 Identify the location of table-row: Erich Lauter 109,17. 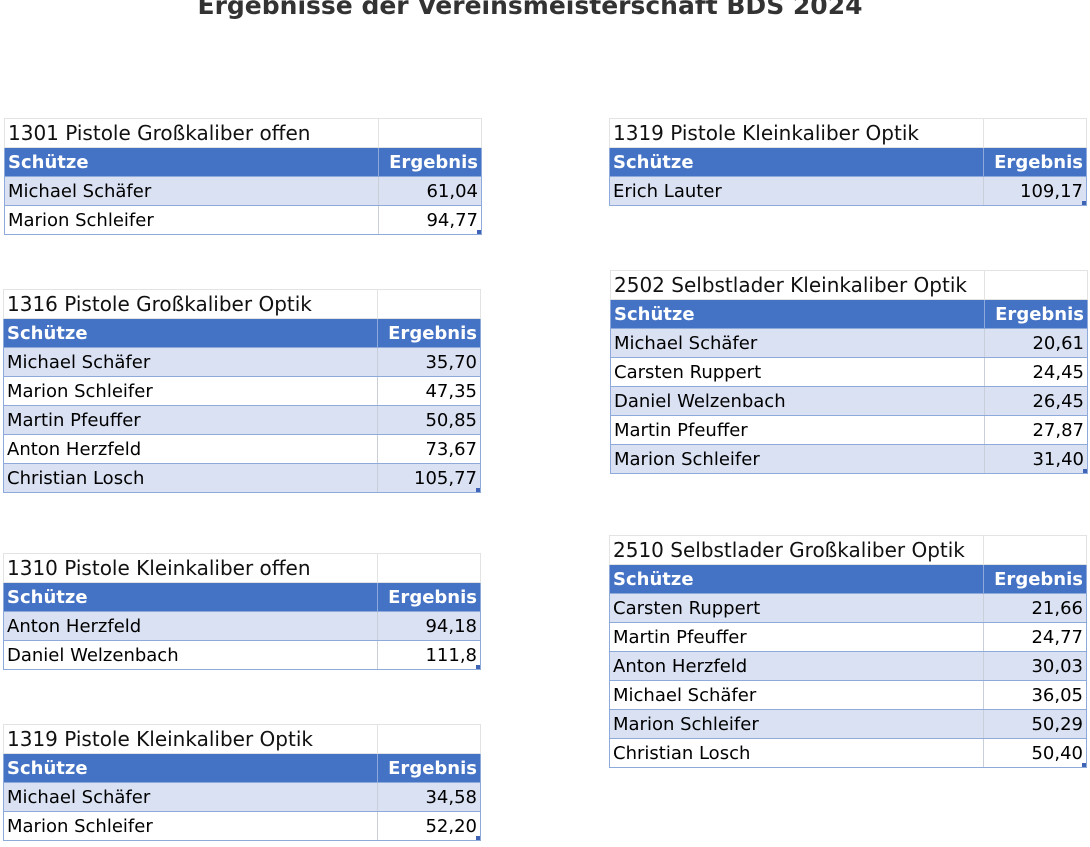
(848, 191).